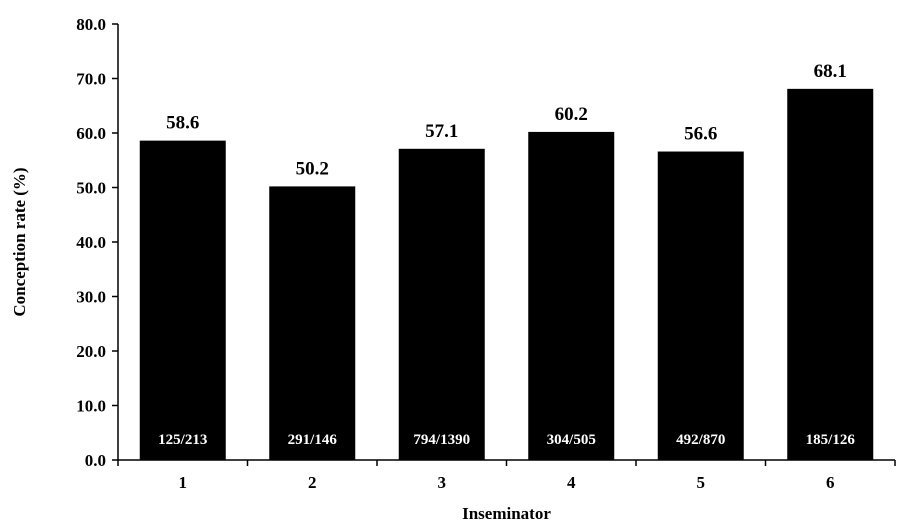 This screenshot has height=526, width=902. I want to click on bar-value-label: 56.6, so click(700, 134).